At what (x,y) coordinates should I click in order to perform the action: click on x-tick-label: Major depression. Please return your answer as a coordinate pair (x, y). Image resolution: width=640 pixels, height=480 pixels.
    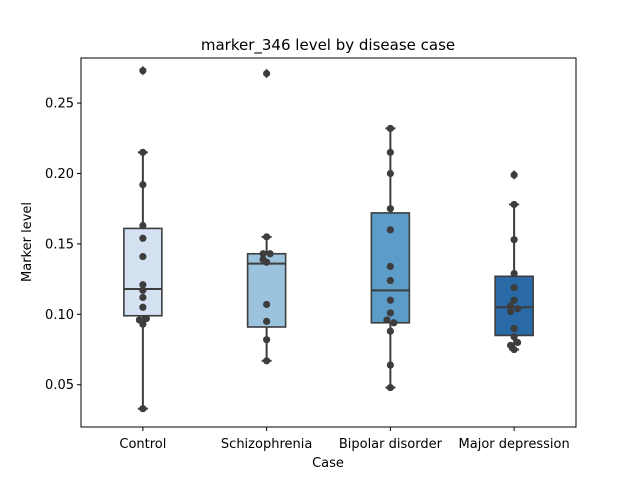
    Looking at the image, I should click on (514, 444).